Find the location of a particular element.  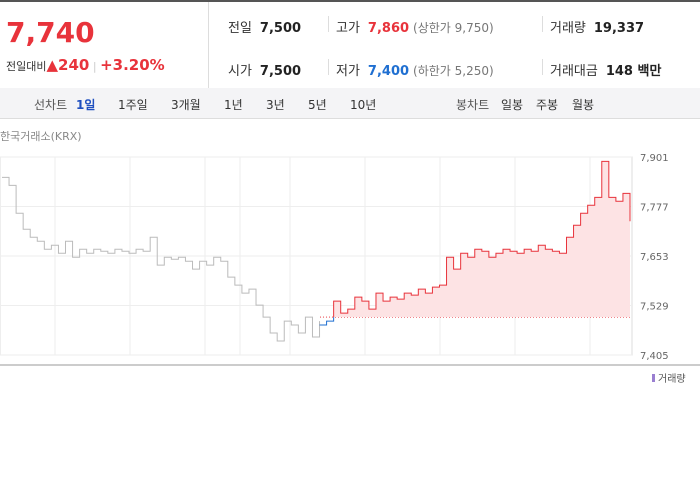

stat-value: 148 백만 is located at coordinates (633, 71).